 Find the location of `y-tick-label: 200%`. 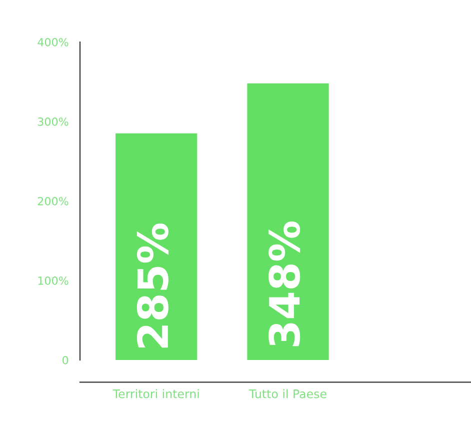

y-tick-label: 200% is located at coordinates (53, 201).